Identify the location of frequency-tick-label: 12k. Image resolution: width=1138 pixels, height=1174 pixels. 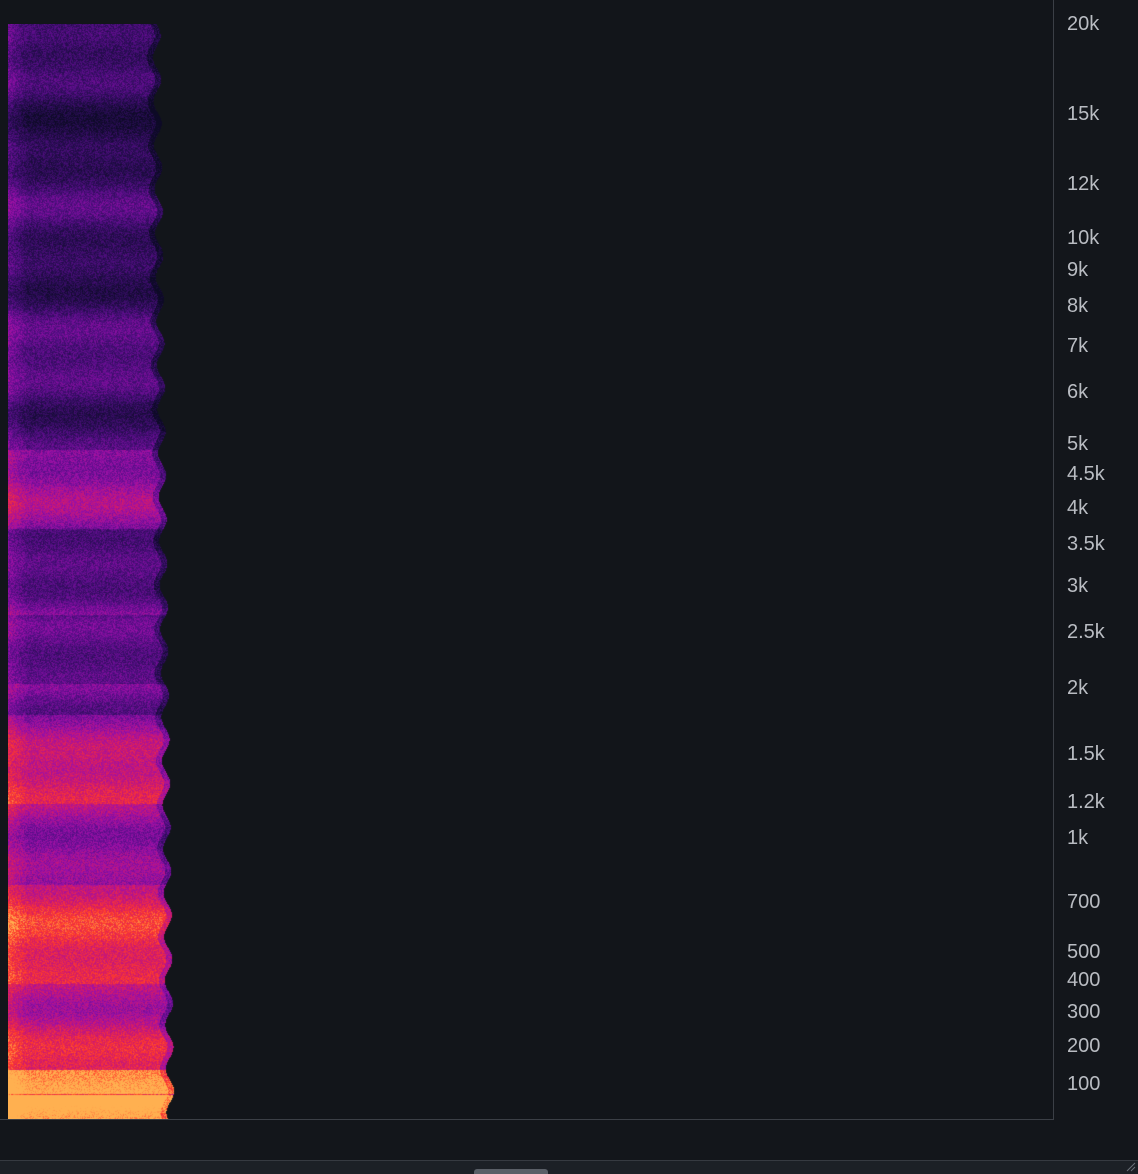
(1083, 184).